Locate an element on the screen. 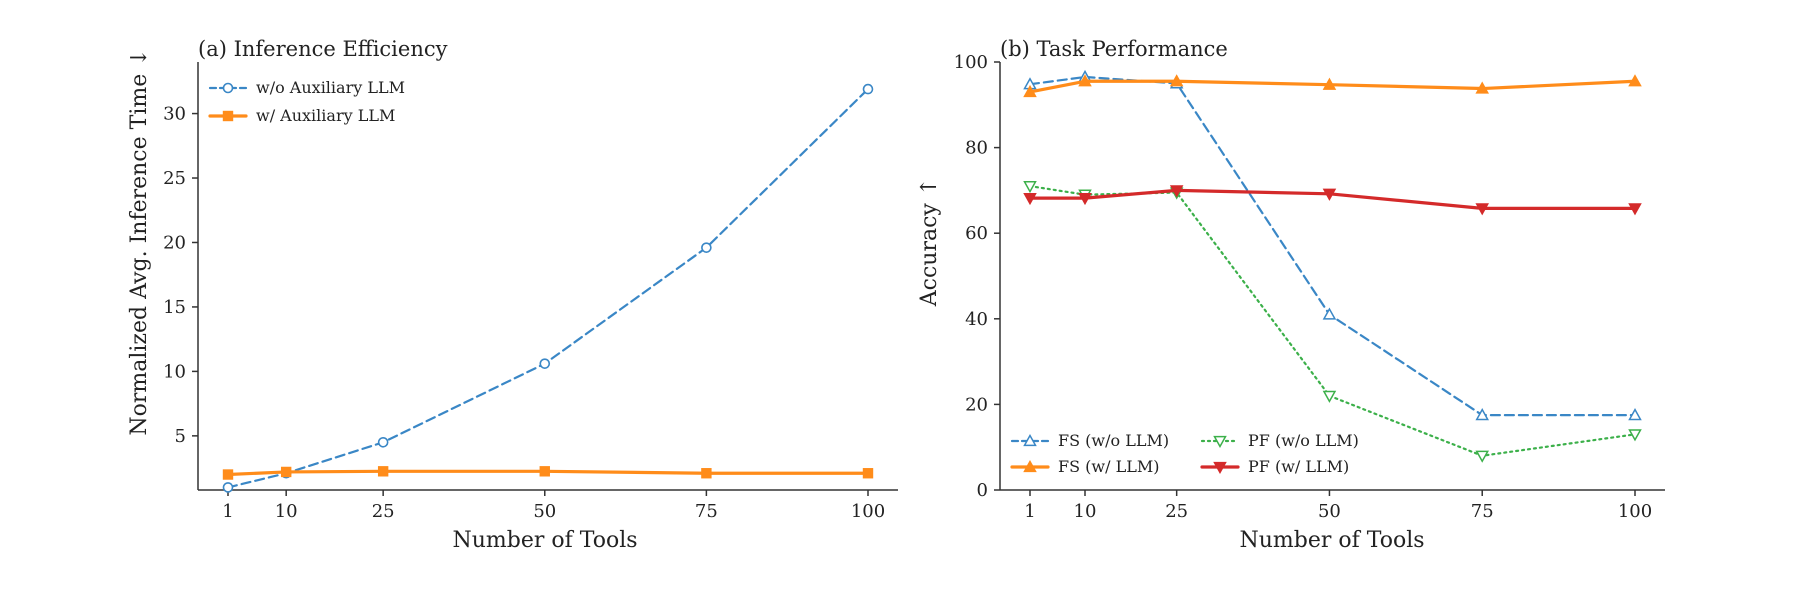 This screenshot has width=1800, height=592. chart-a-legend: w/o Auxiliary LLM w/ Auxiliary LLM is located at coordinates (306, 101).